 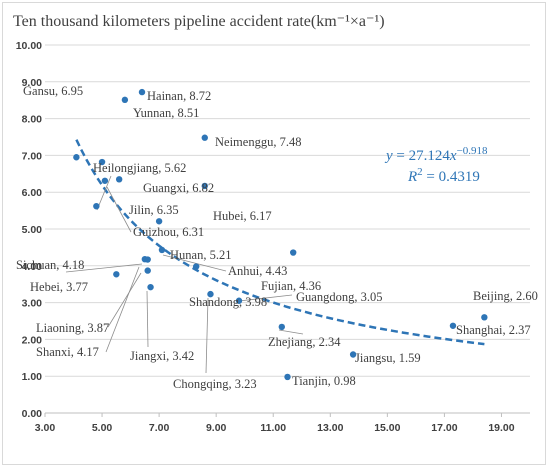 I want to click on y-tick-label: 2.00, so click(x=32, y=340).